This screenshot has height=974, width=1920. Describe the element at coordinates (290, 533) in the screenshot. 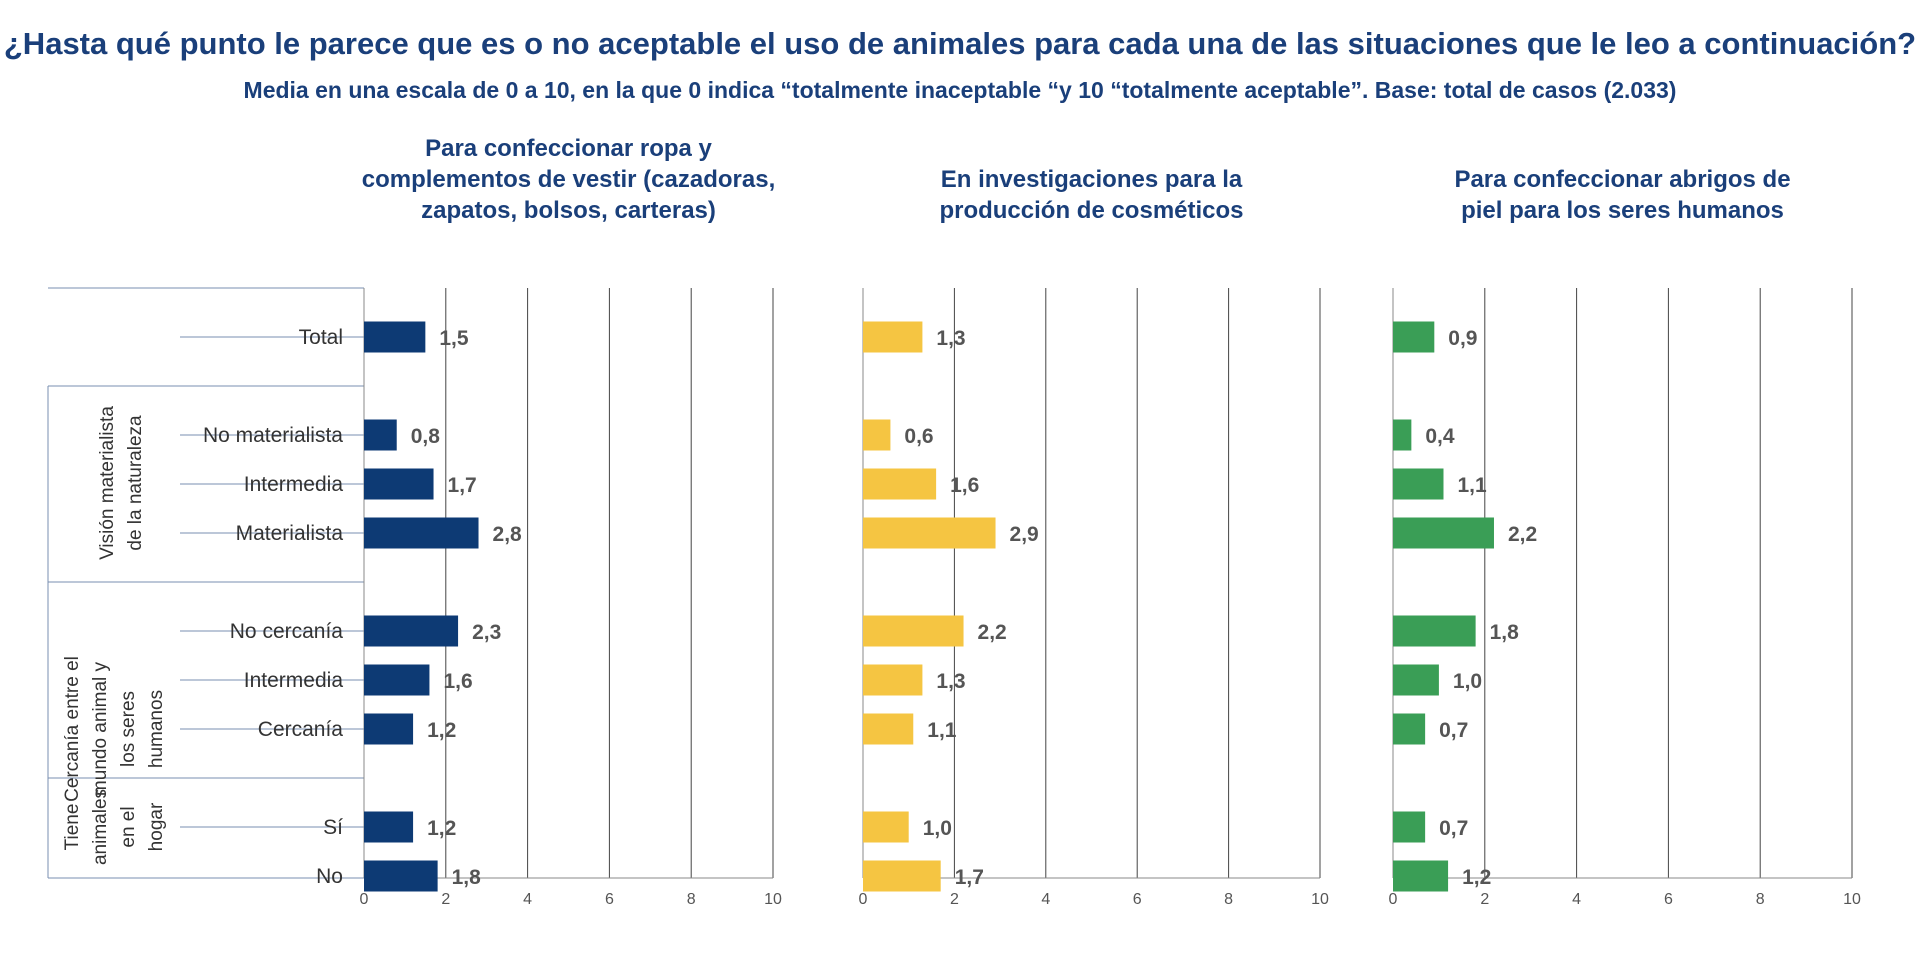

I see `row-label: Materialista` at that location.